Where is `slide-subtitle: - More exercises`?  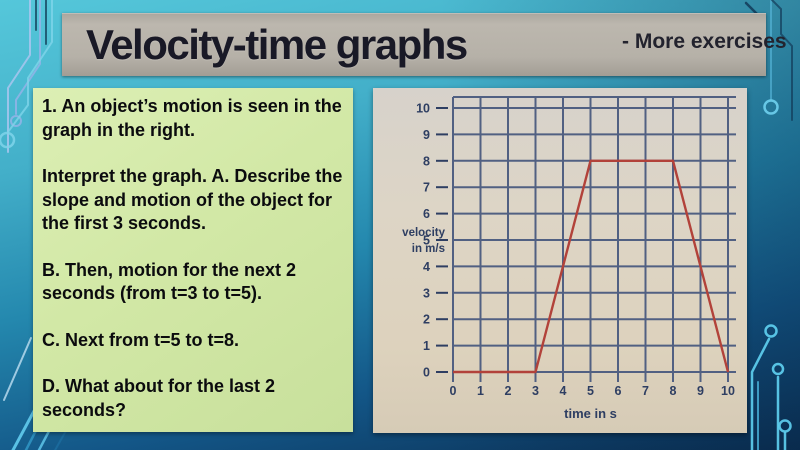 slide-subtitle: - More exercises is located at coordinates (704, 41).